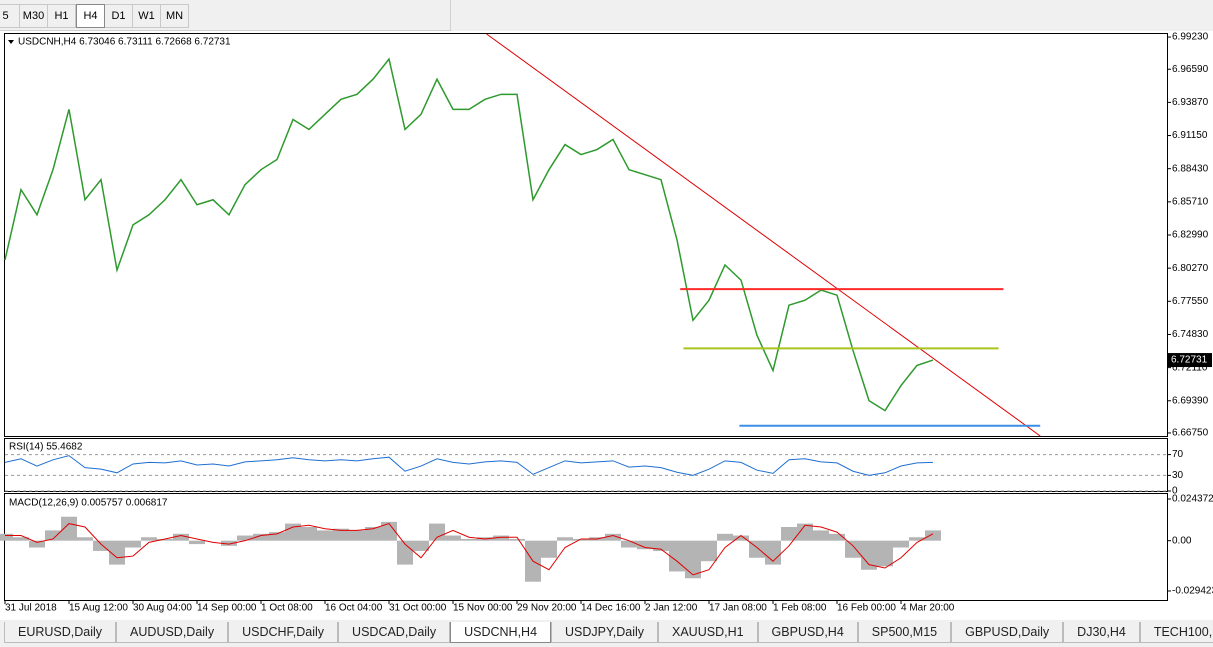 The height and width of the screenshot is (647, 1213). I want to click on y-tick-label: 6.74830, so click(1190, 334).